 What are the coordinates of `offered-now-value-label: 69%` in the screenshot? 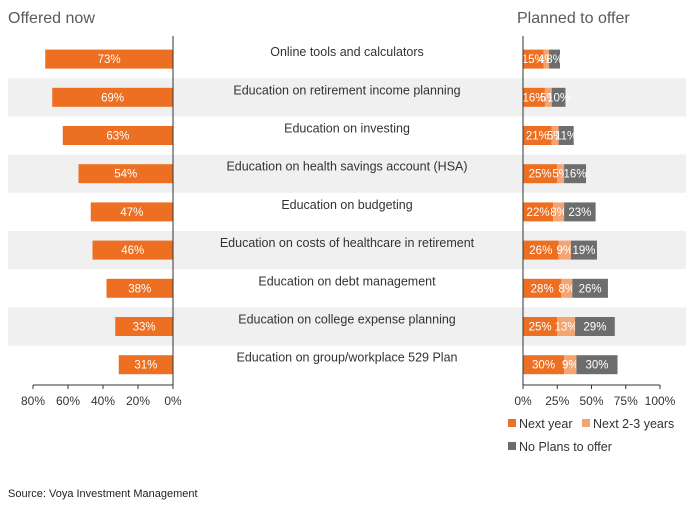 It's located at (112, 98).